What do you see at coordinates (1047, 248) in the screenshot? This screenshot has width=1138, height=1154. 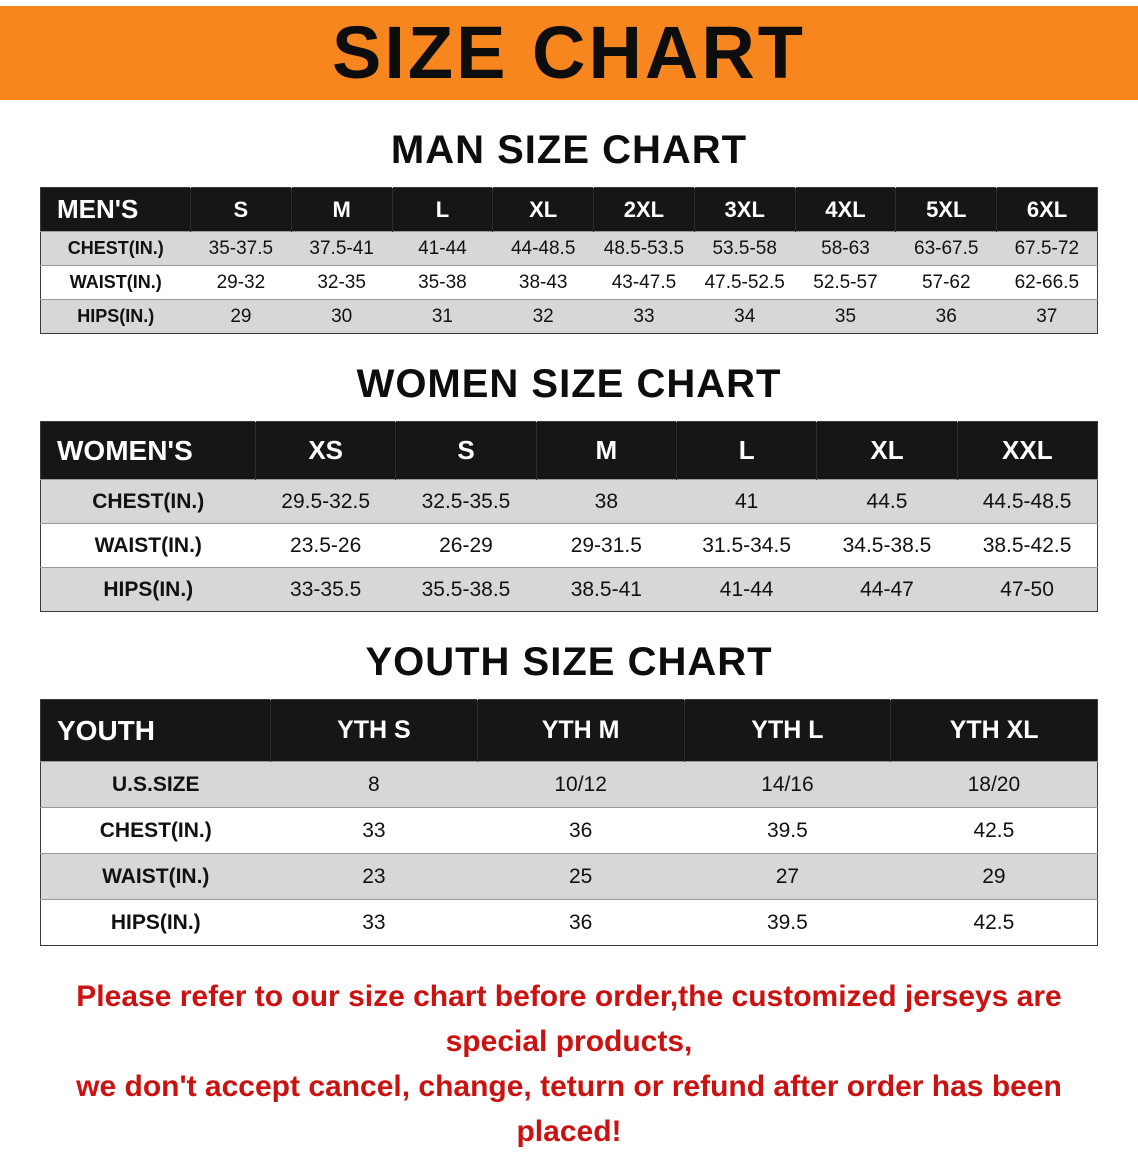 I see `value-cell: 67.5-72` at bounding box center [1047, 248].